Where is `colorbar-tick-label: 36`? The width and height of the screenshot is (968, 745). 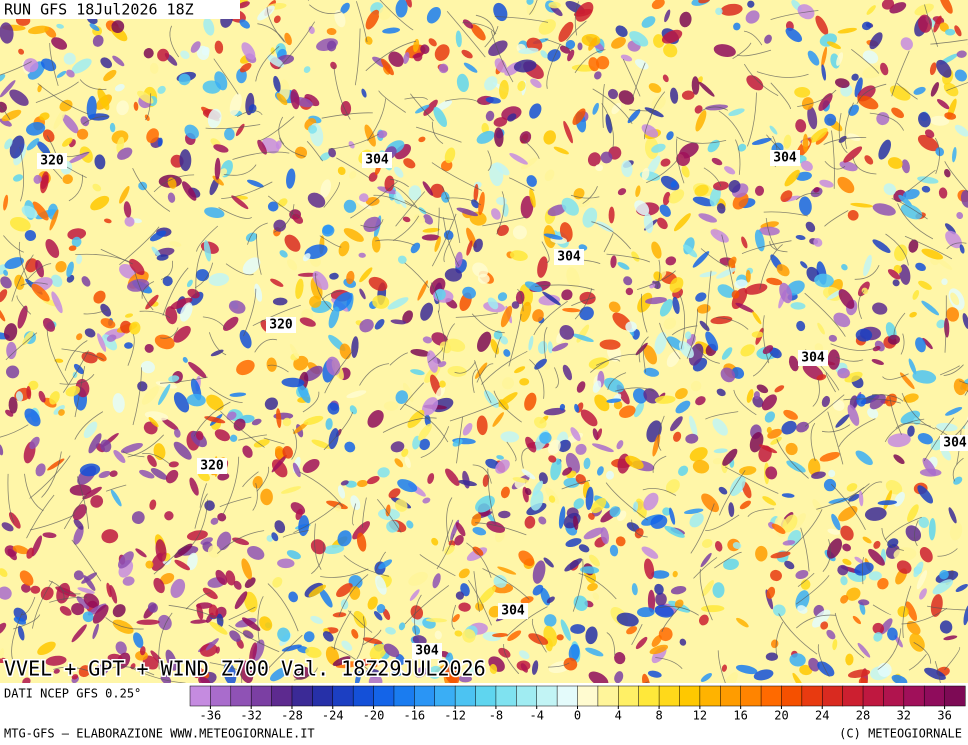
colorbar-tick-label: 36 is located at coordinates (944, 716).